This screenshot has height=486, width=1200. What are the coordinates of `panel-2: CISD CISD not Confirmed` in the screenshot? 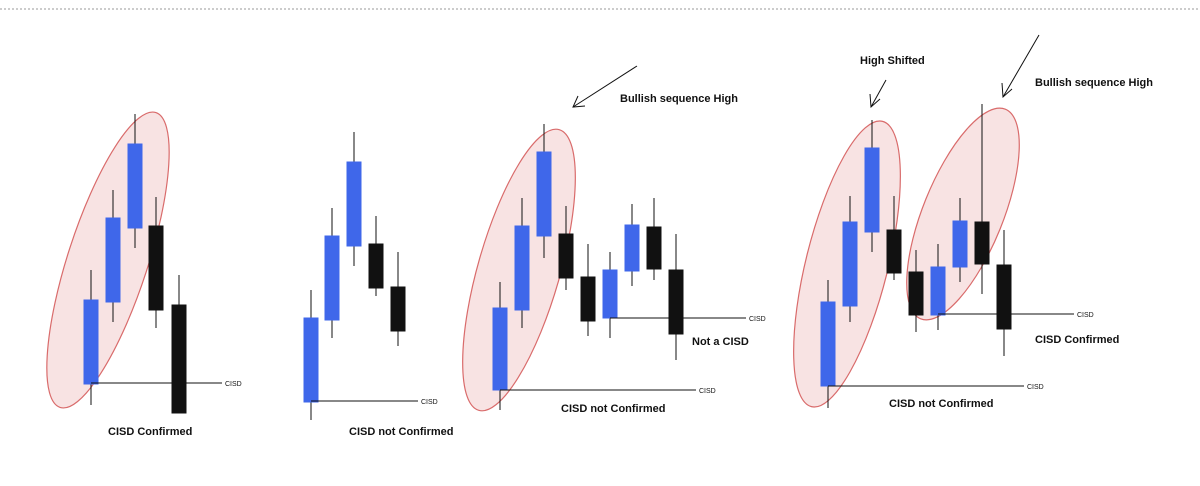 It's located at (378, 285).